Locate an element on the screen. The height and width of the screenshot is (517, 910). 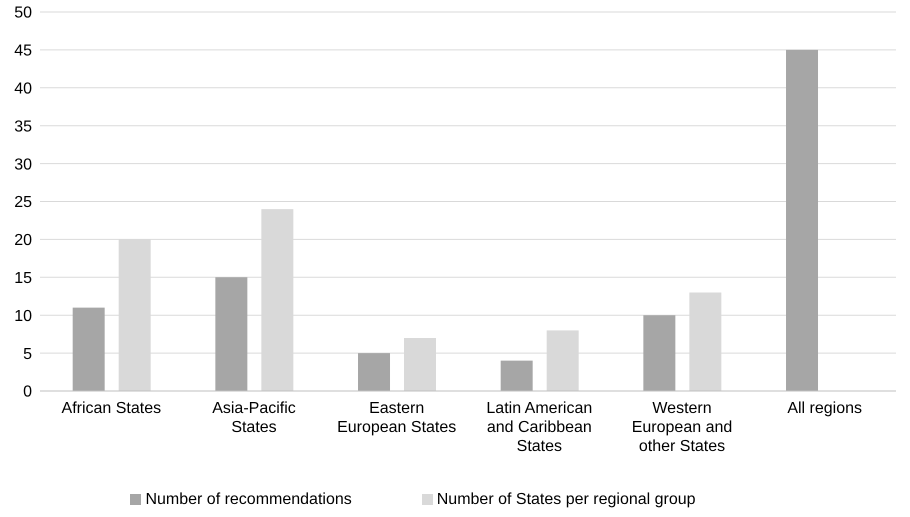
x-tick-label: African States is located at coordinates (112, 408).